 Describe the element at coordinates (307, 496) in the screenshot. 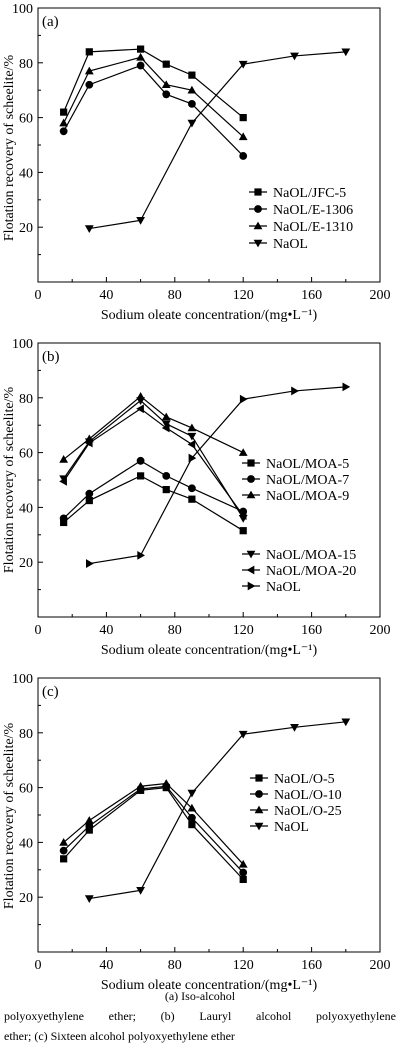

I see `legend-label: NaOL/MOA-9` at that location.